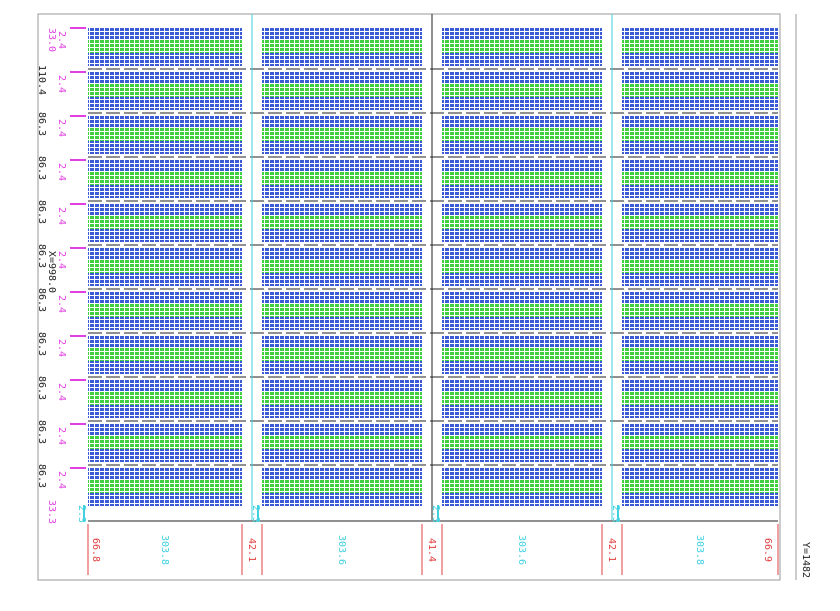 The height and width of the screenshot is (611, 840). I want to click on y-coordinate: Y=1482, so click(805, 560).